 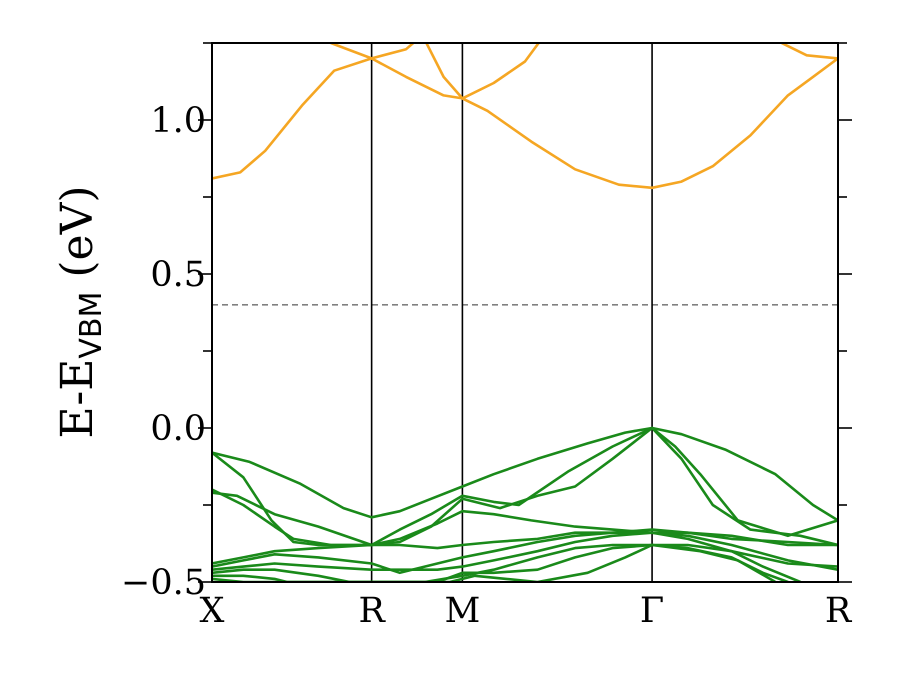 I want to click on y-tick-label: 0.0, so click(x=178, y=429).